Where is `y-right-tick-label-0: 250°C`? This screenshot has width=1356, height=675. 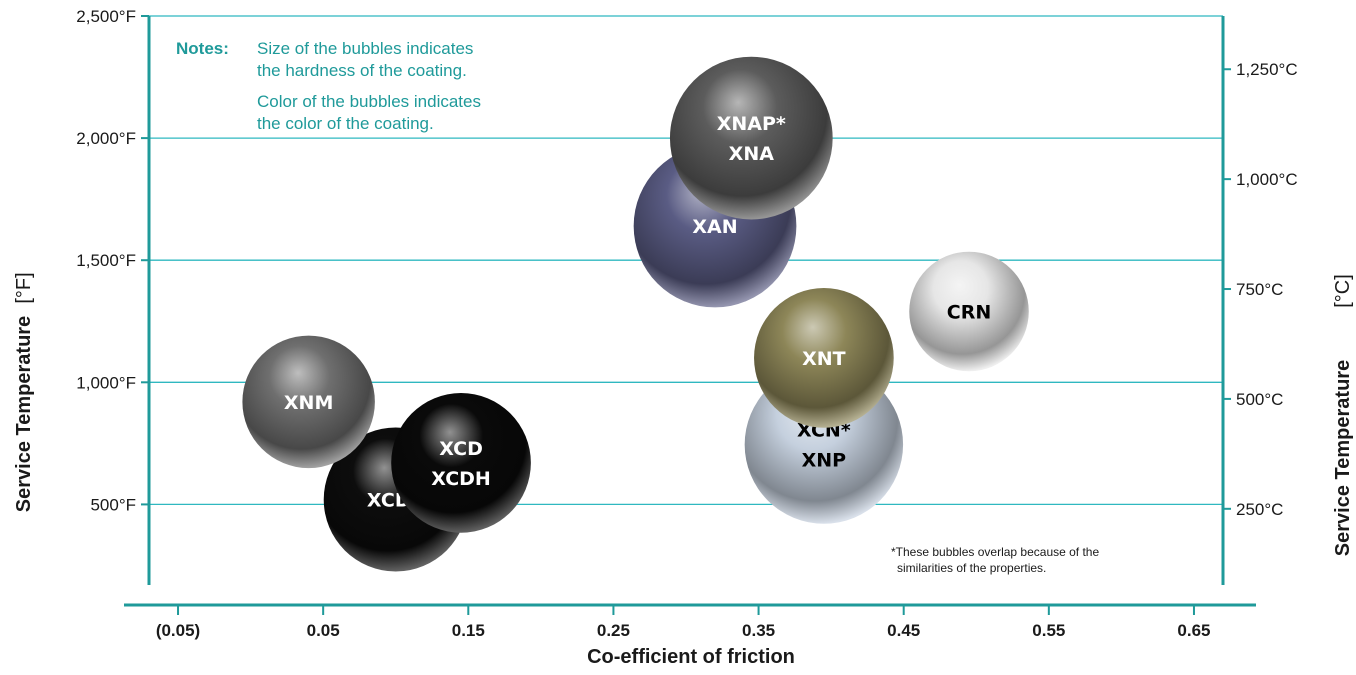
y-right-tick-label-0: 250°C is located at coordinates (1259, 509).